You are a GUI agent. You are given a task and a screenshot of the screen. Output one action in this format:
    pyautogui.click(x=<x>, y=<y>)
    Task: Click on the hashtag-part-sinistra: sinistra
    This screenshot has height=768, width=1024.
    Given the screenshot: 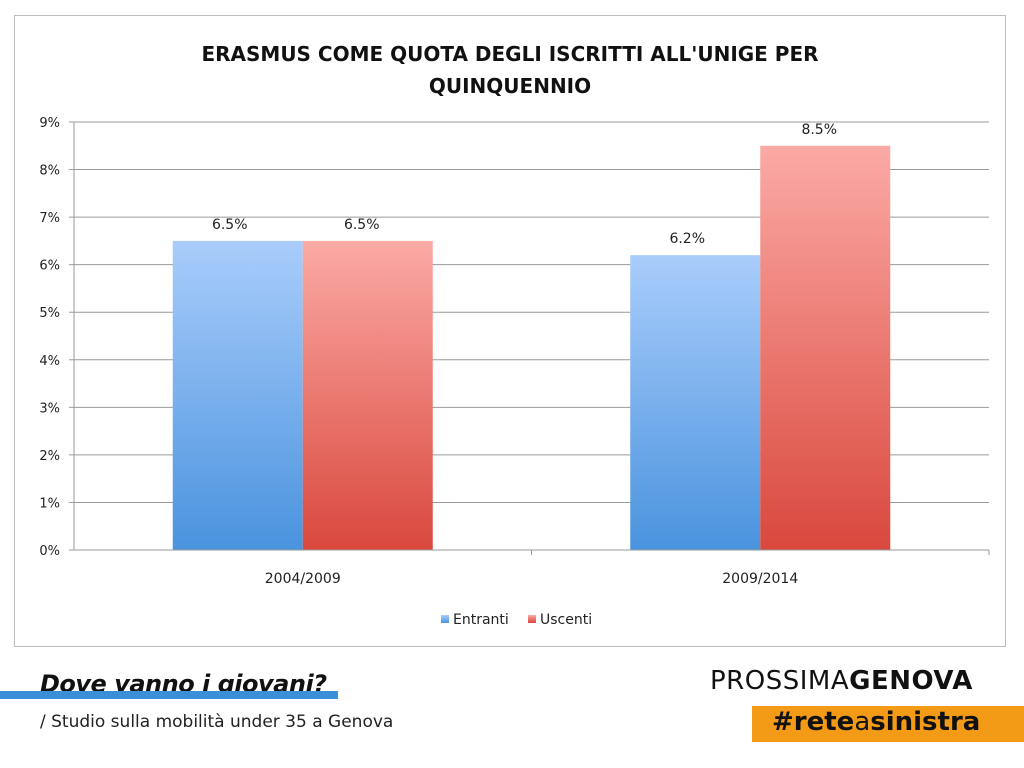 What is the action you would take?
    pyautogui.click(x=925, y=722)
    